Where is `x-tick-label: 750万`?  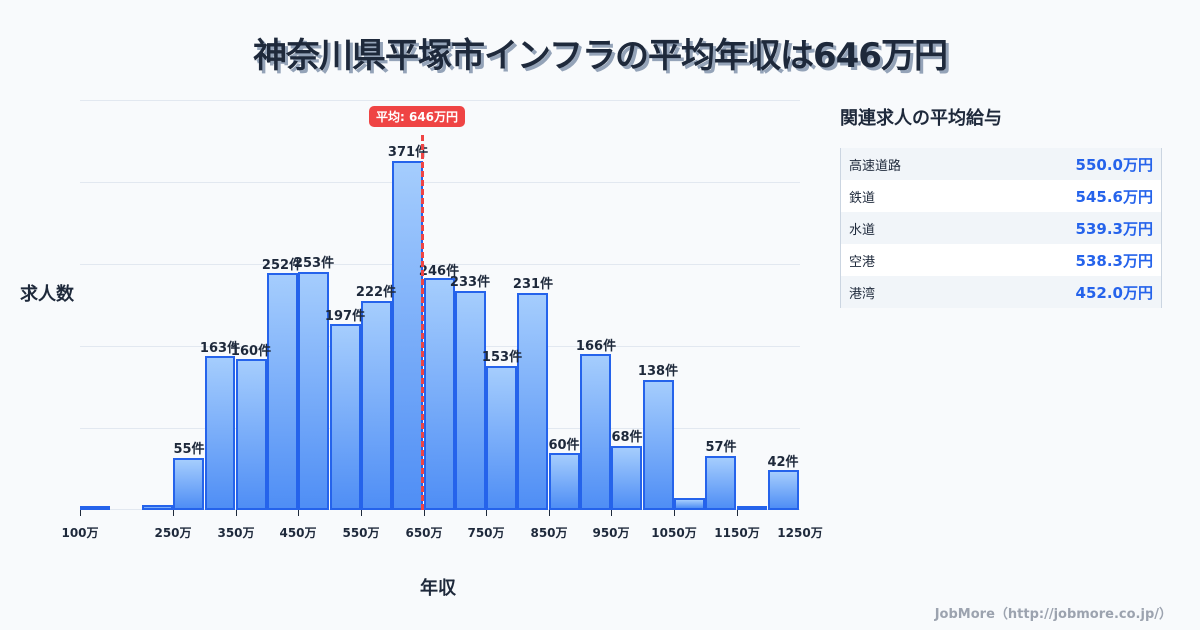 x-tick-label: 750万 is located at coordinates (486, 533).